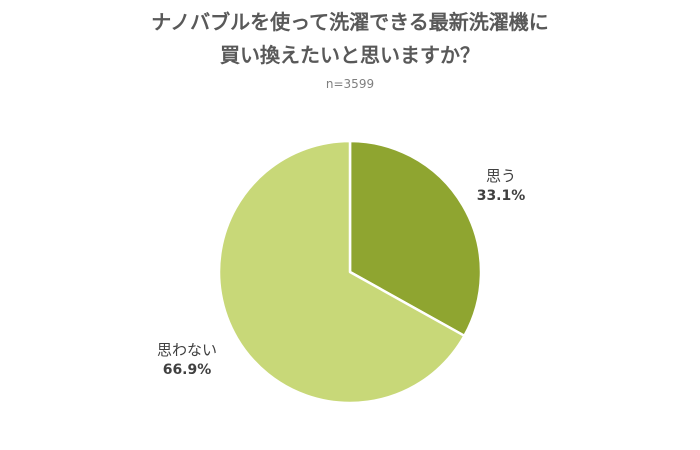 This screenshot has height=450, width=700. I want to click on slice-percent: 33.1%, so click(501, 196).